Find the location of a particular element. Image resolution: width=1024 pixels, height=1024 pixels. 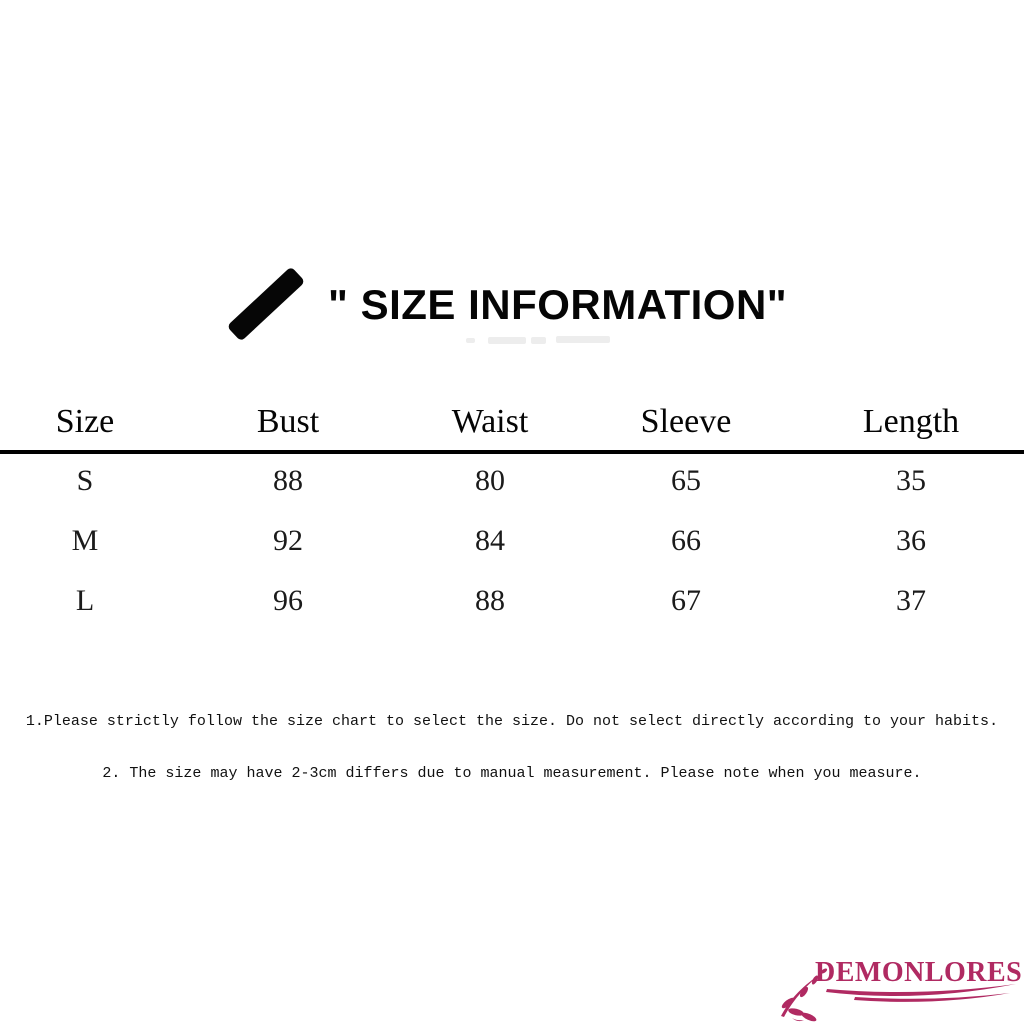

cell-sleeve: 67 is located at coordinates (686, 600).